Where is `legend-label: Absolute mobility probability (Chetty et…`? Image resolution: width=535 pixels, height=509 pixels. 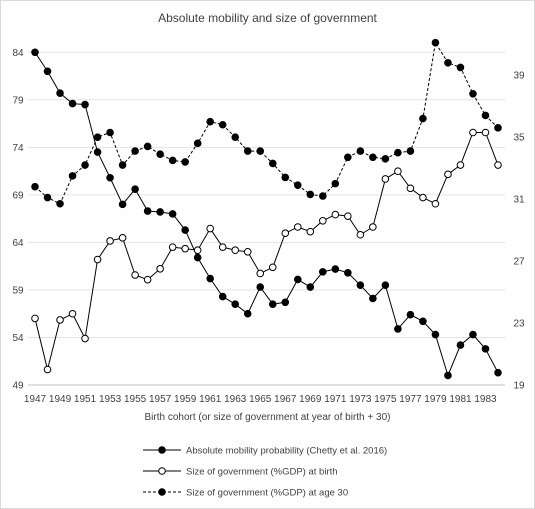
legend-label: Absolute mobility probability (Chetty et… is located at coordinates (286, 451).